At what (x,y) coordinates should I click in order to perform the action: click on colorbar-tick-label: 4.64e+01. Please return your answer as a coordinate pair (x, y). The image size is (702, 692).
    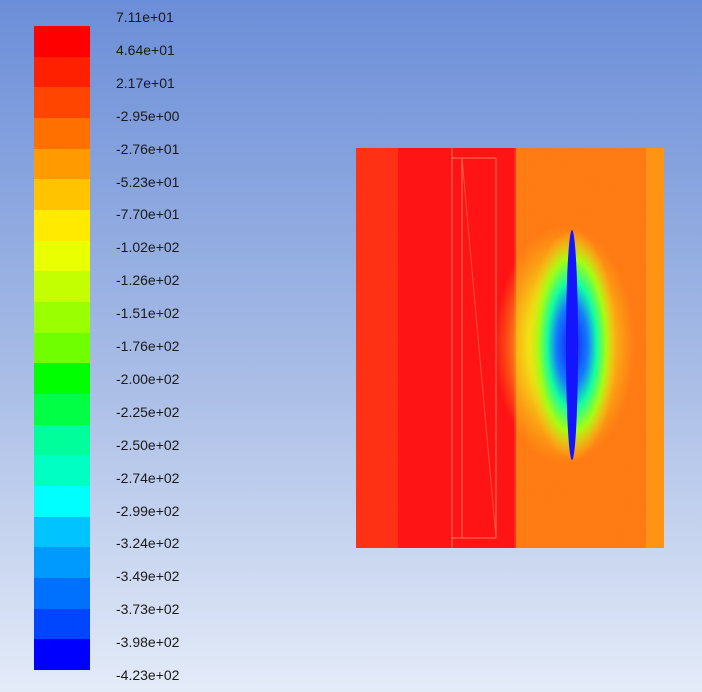
    Looking at the image, I should click on (145, 49).